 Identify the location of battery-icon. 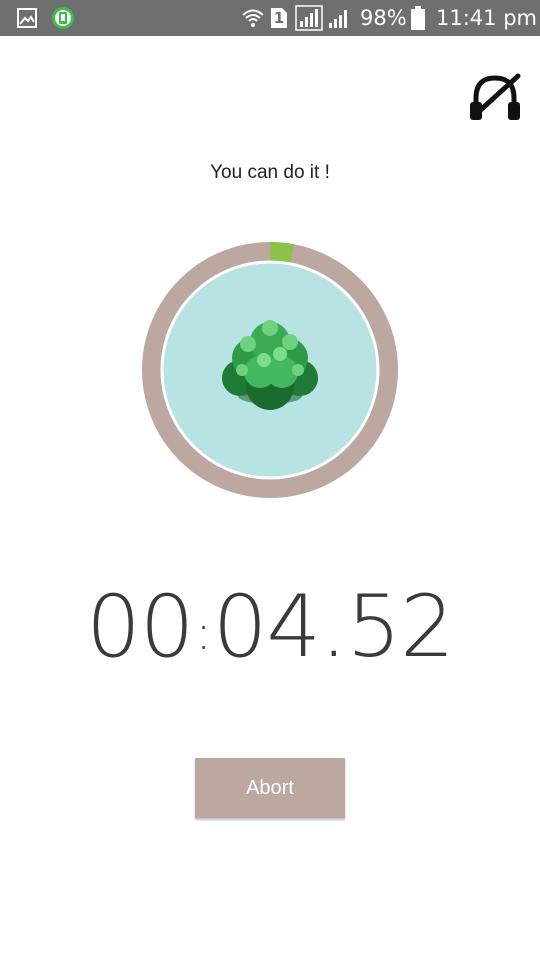
(418, 18).